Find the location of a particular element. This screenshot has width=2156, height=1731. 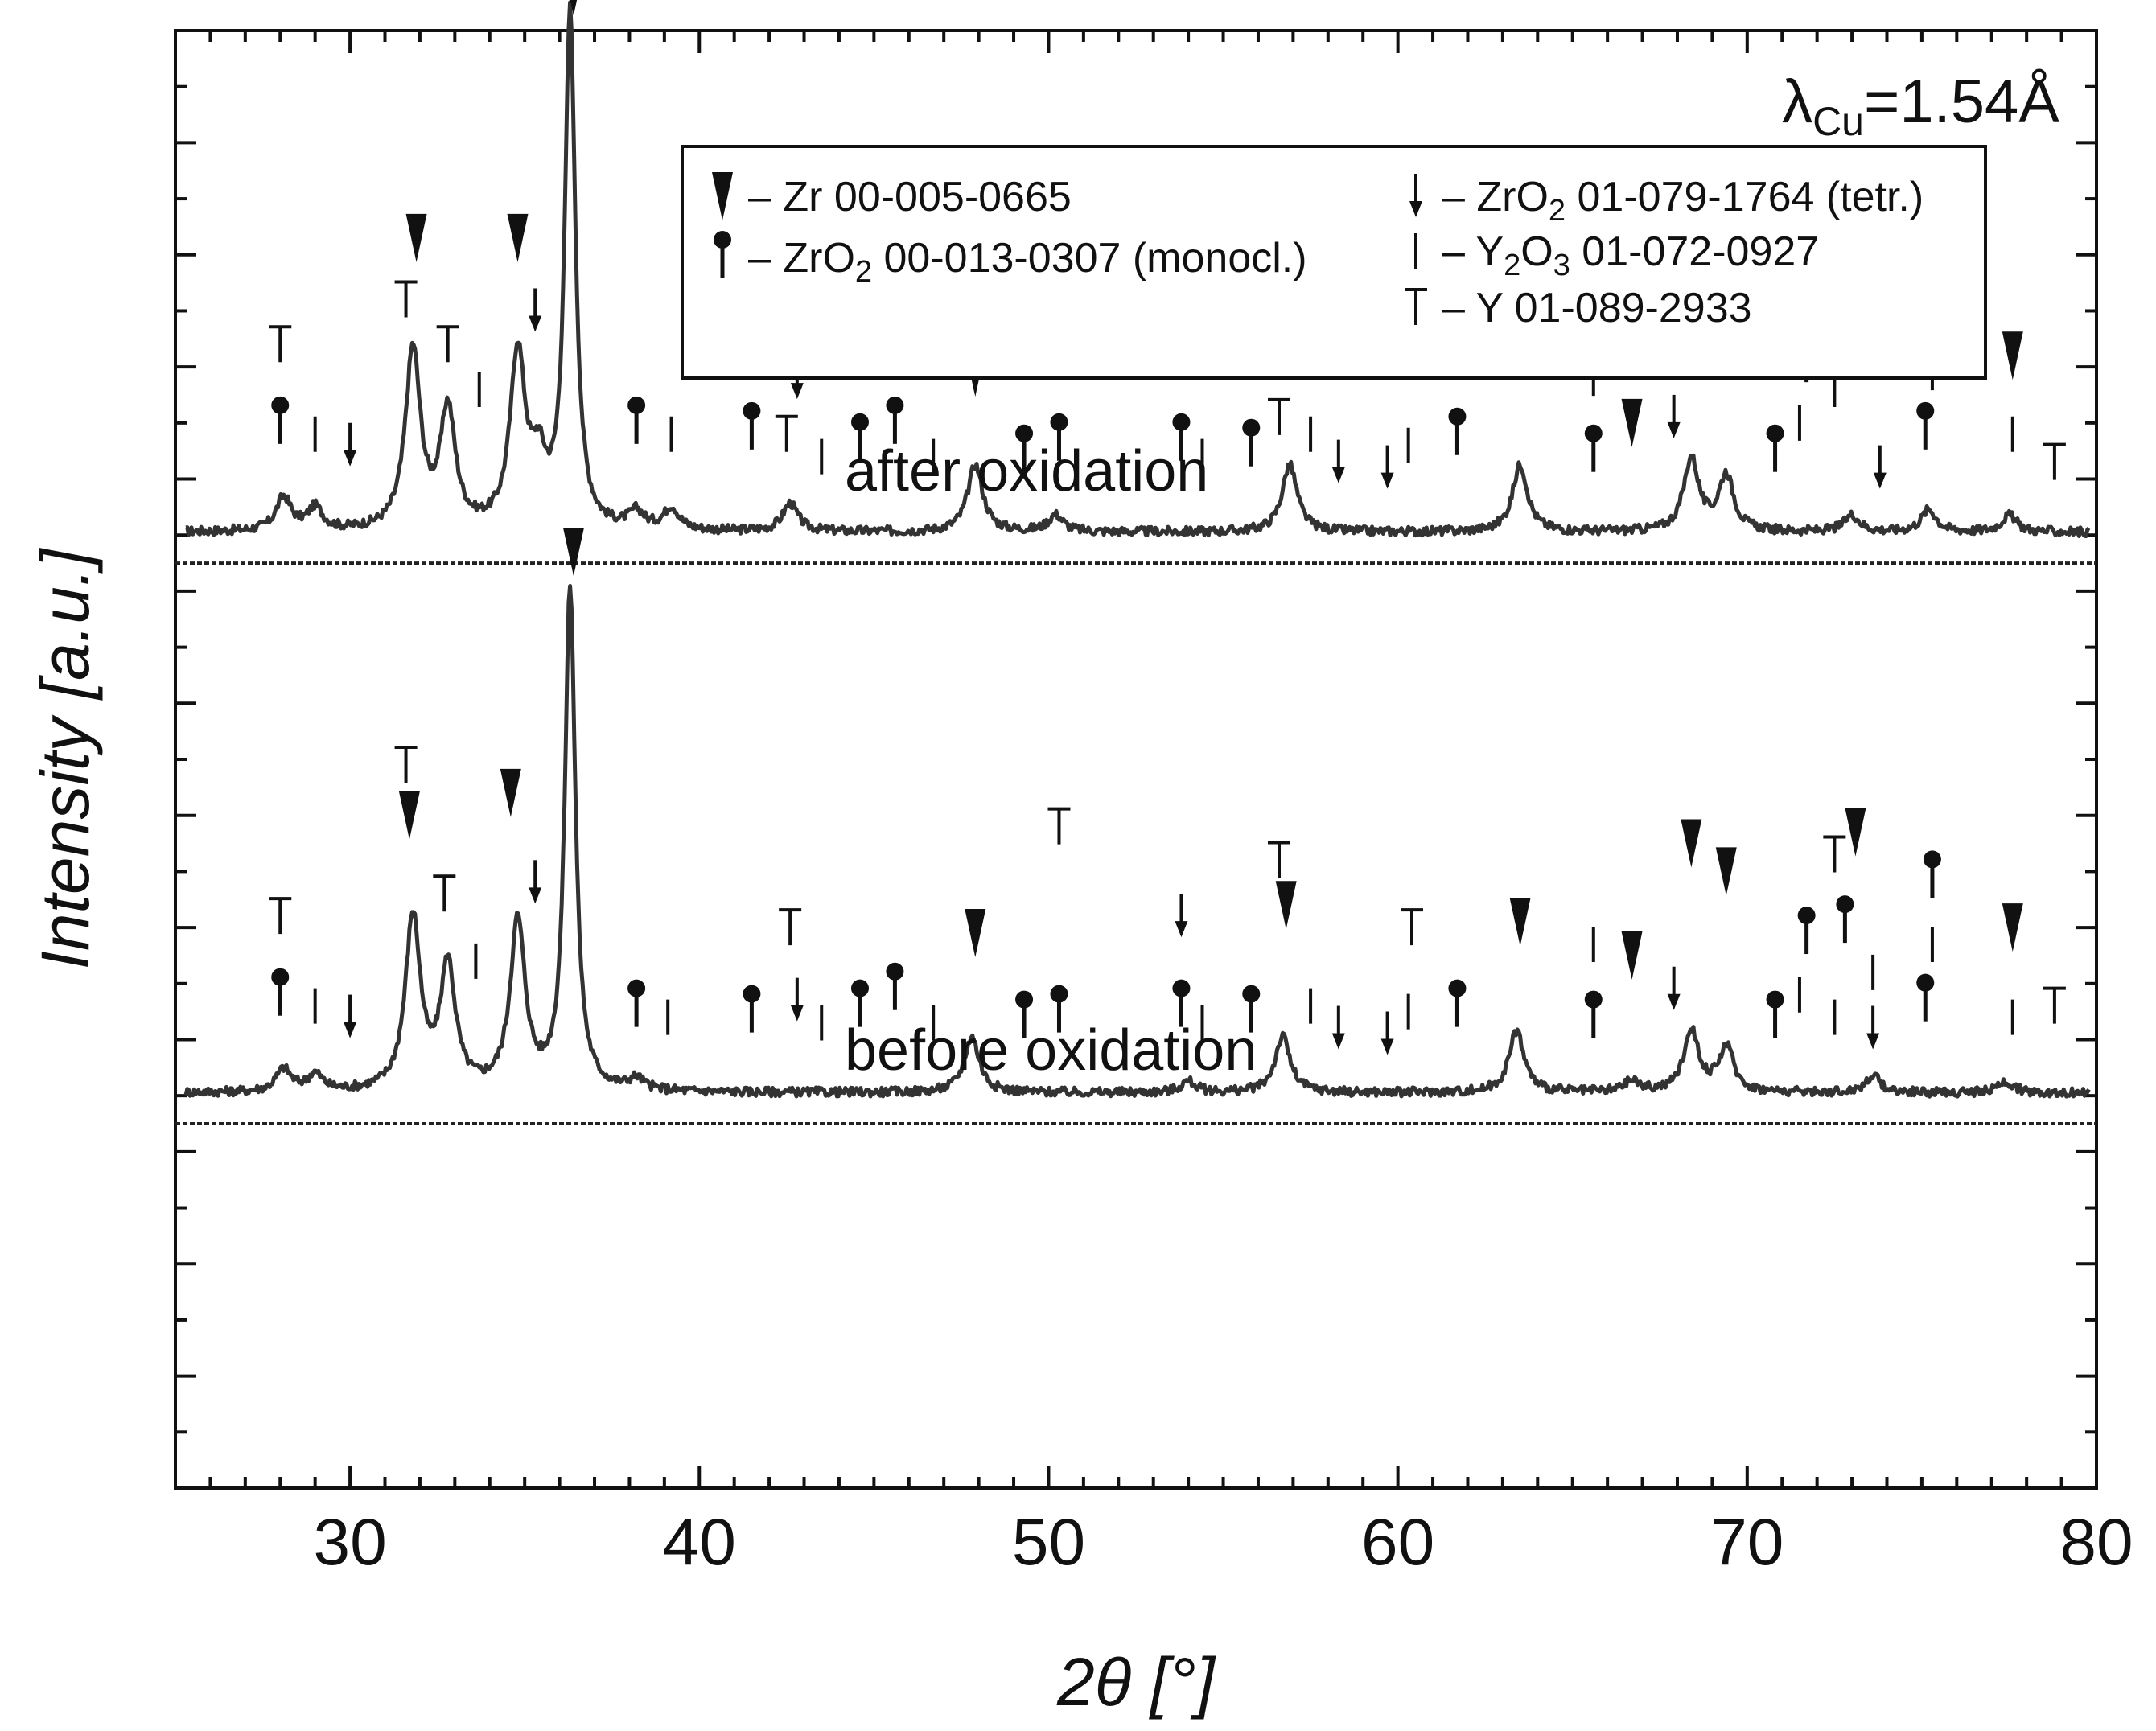

wavelength-annotation: λCu=1.54Å is located at coordinates (1920, 106).